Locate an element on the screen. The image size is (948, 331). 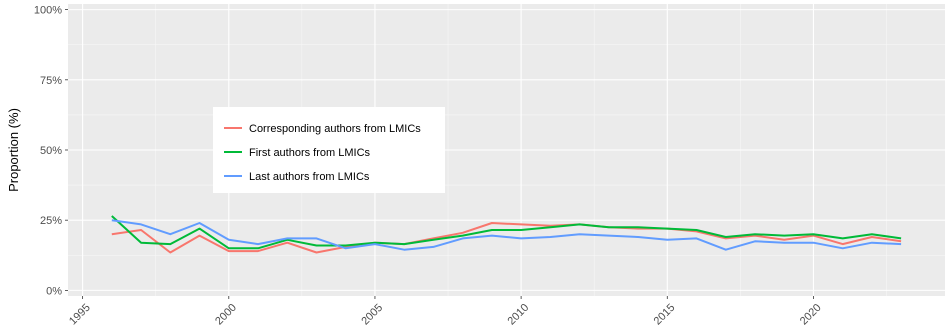
x-axis: 1995 2000 2005 2010 2015 2020 is located at coordinates (445, 312).